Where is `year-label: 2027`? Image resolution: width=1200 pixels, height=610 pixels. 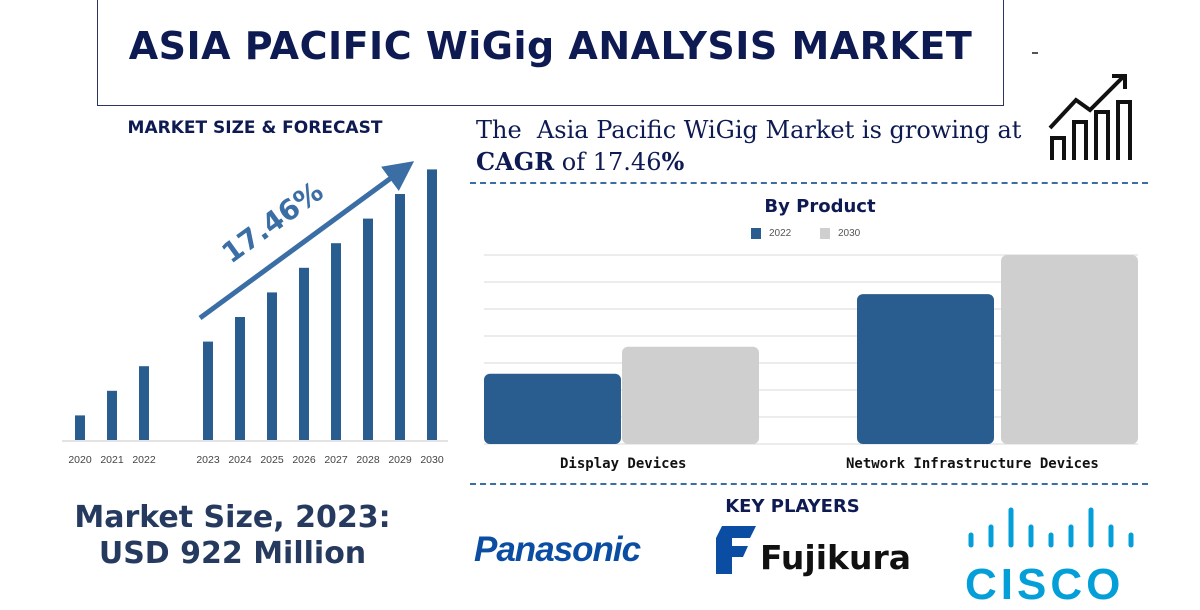 year-label: 2027 is located at coordinates (336, 460).